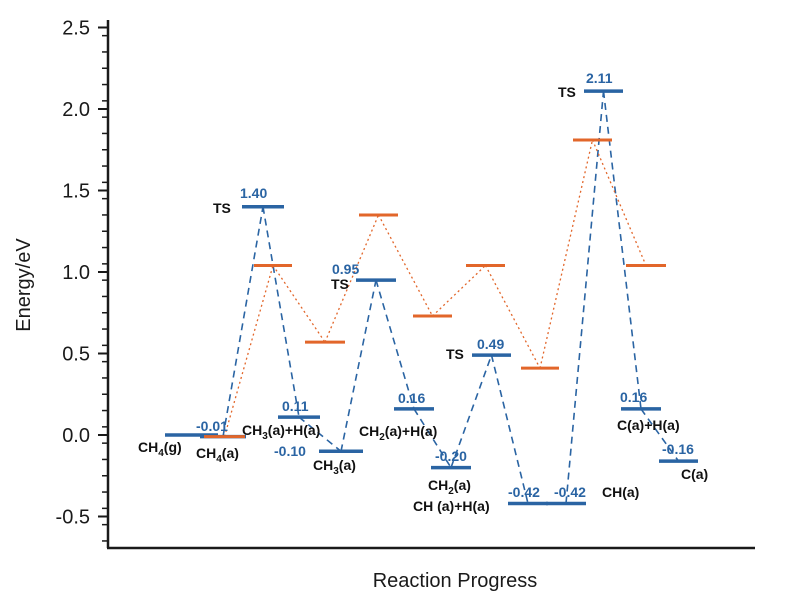 The width and height of the screenshot is (800, 600). Describe the element at coordinates (281, 432) in the screenshot. I see `state-label: CH3(a)+H(a)` at that location.